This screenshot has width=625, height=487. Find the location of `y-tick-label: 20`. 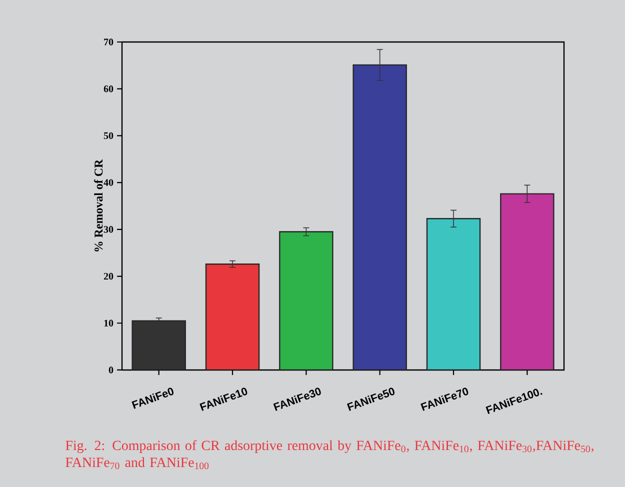

y-tick-label: 20 is located at coordinates (109, 276).